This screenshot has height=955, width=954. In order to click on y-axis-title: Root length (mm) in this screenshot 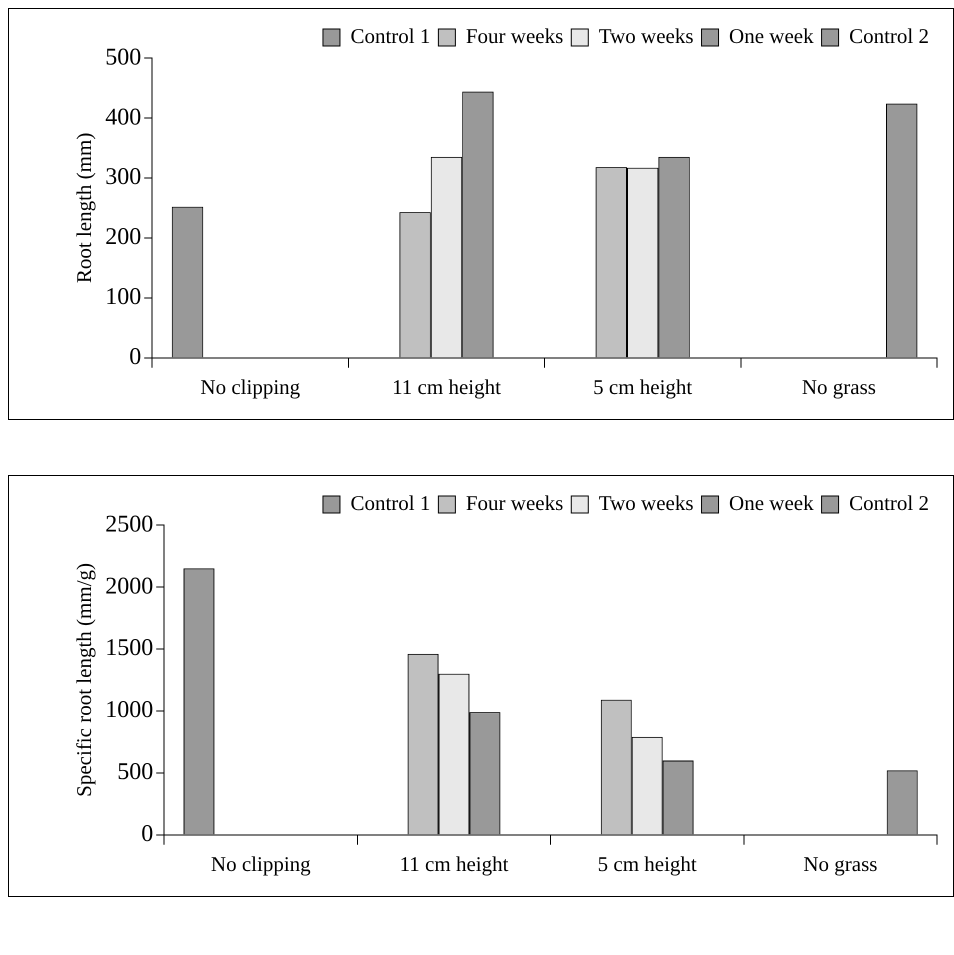, I will do `click(84, 208)`.